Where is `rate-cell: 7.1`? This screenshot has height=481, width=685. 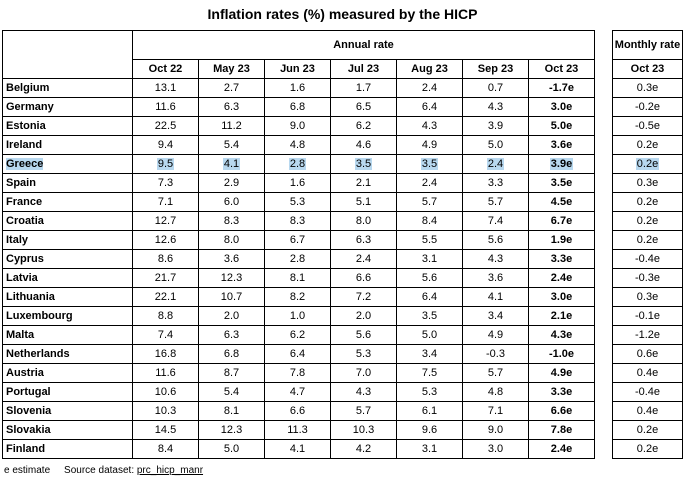
rate-cell: 7.1 is located at coordinates (495, 411).